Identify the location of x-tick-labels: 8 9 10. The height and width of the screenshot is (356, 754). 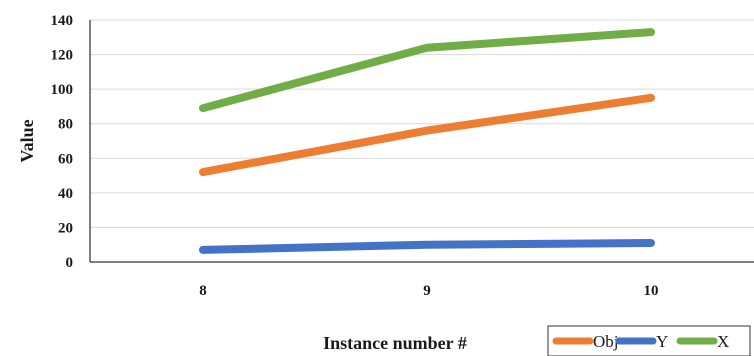
(428, 291).